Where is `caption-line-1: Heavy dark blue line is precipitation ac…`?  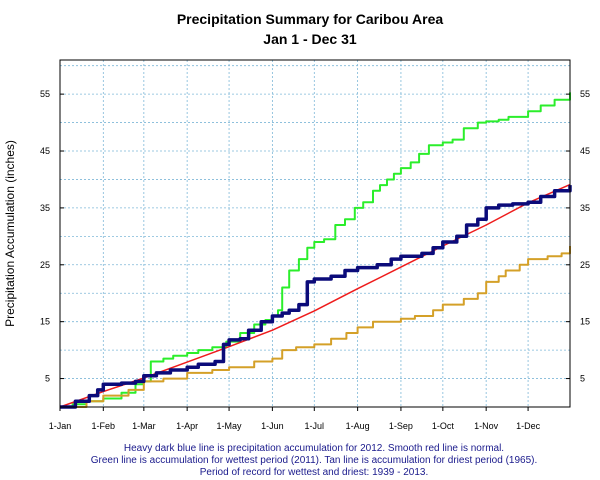 caption-line-1: Heavy dark blue line is precipitation ac… is located at coordinates (314, 448).